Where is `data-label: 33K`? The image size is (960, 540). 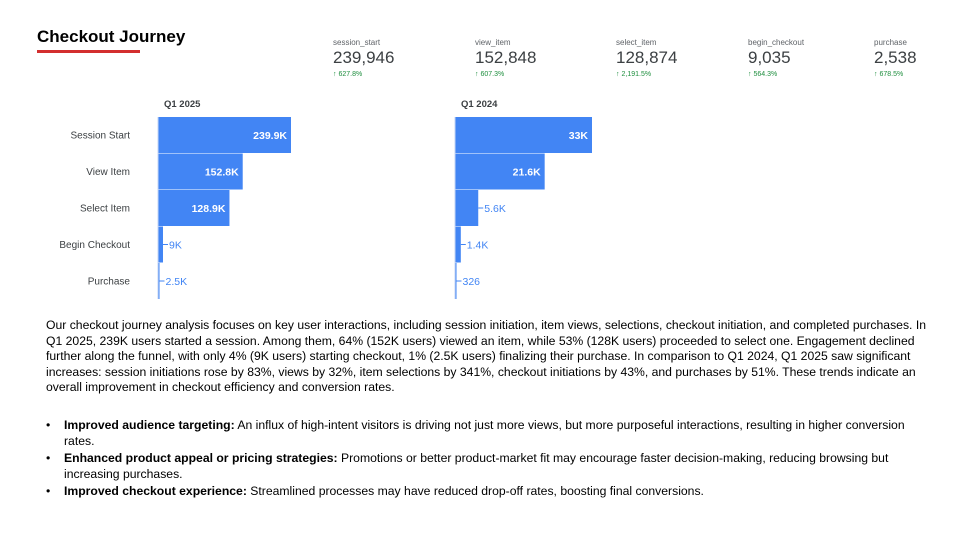
data-label: 33K is located at coordinates (579, 136).